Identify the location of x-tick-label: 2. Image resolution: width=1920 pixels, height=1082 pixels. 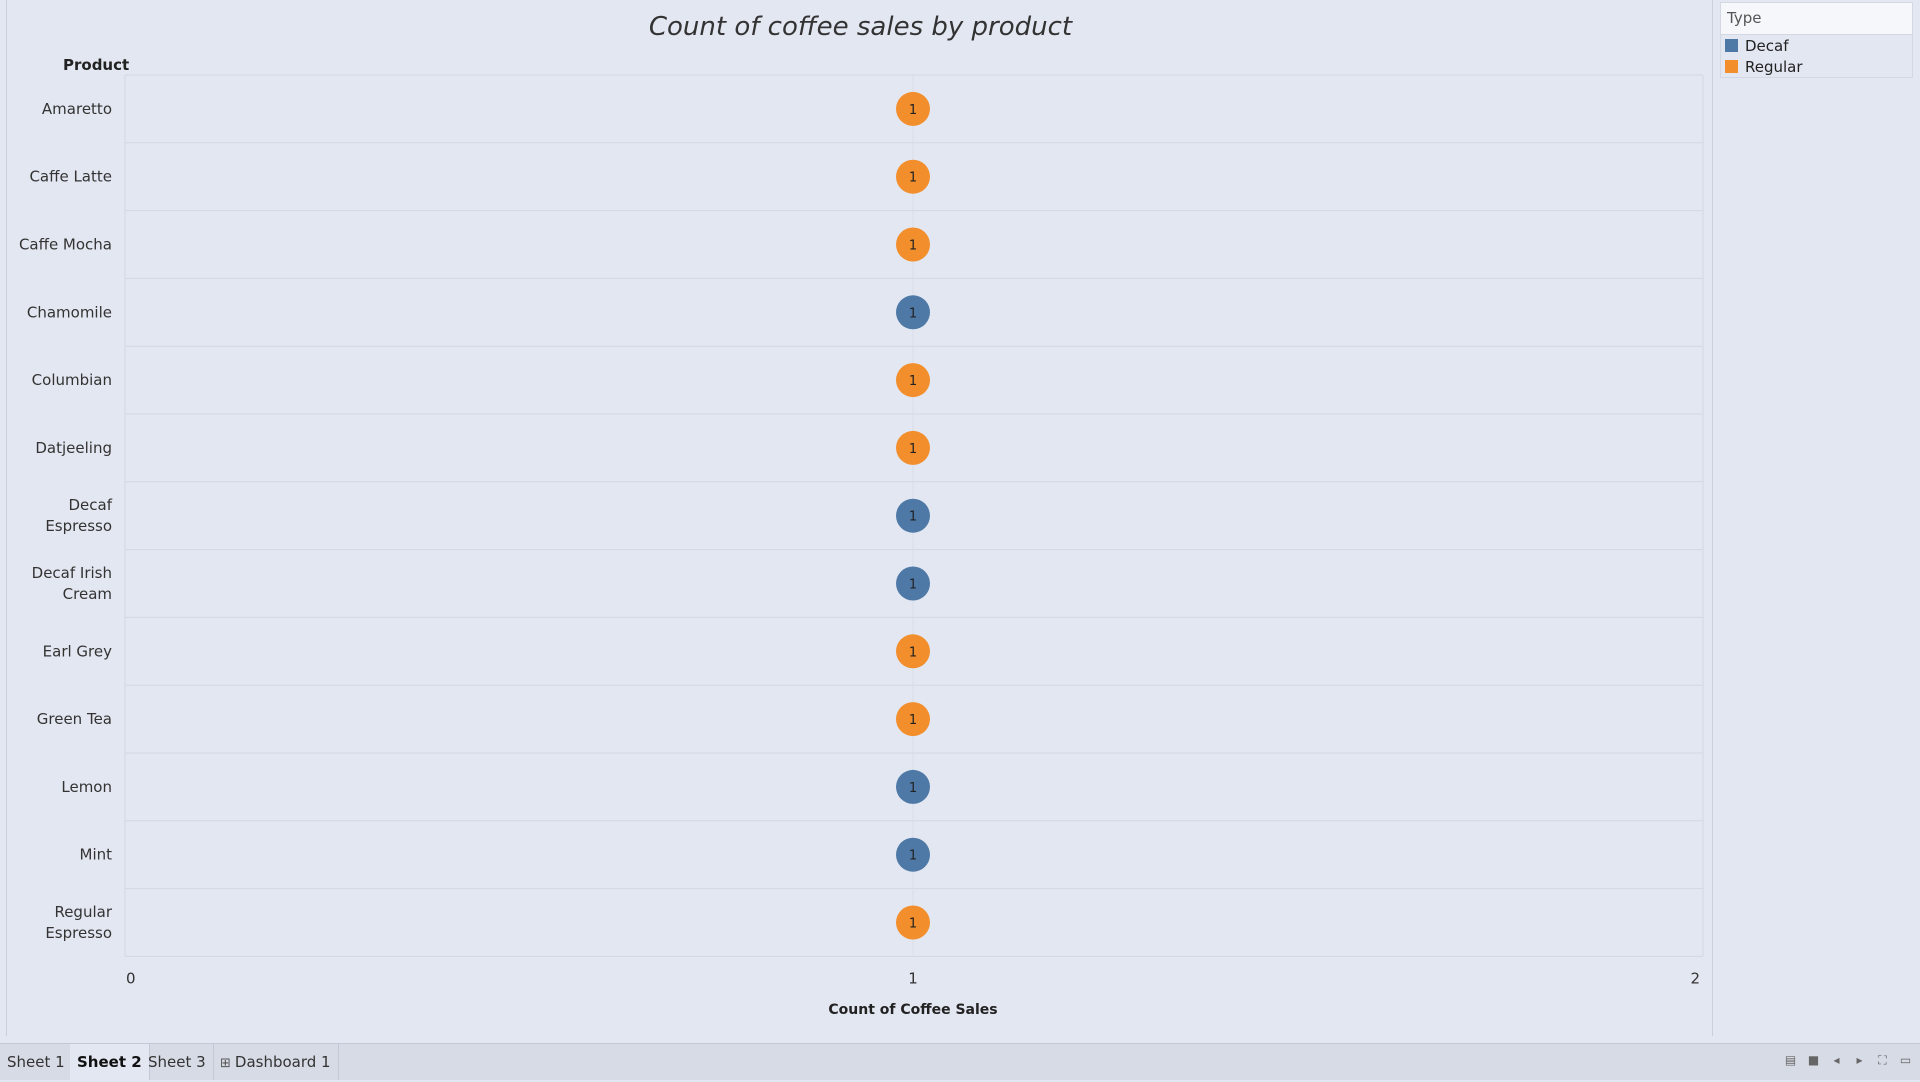
(1695, 978).